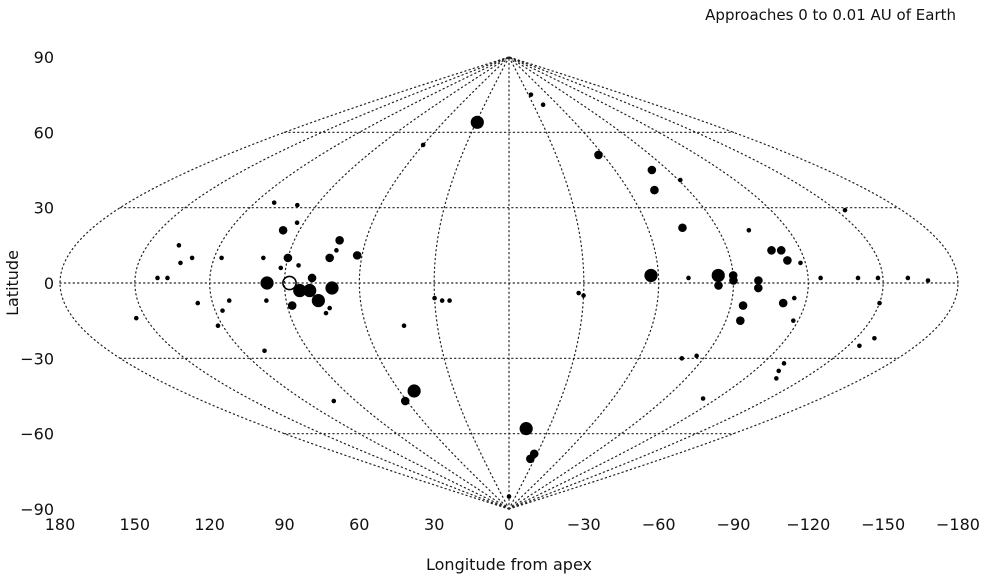  Describe the element at coordinates (509, 524) in the screenshot. I see `x-tick-label: 0` at that location.